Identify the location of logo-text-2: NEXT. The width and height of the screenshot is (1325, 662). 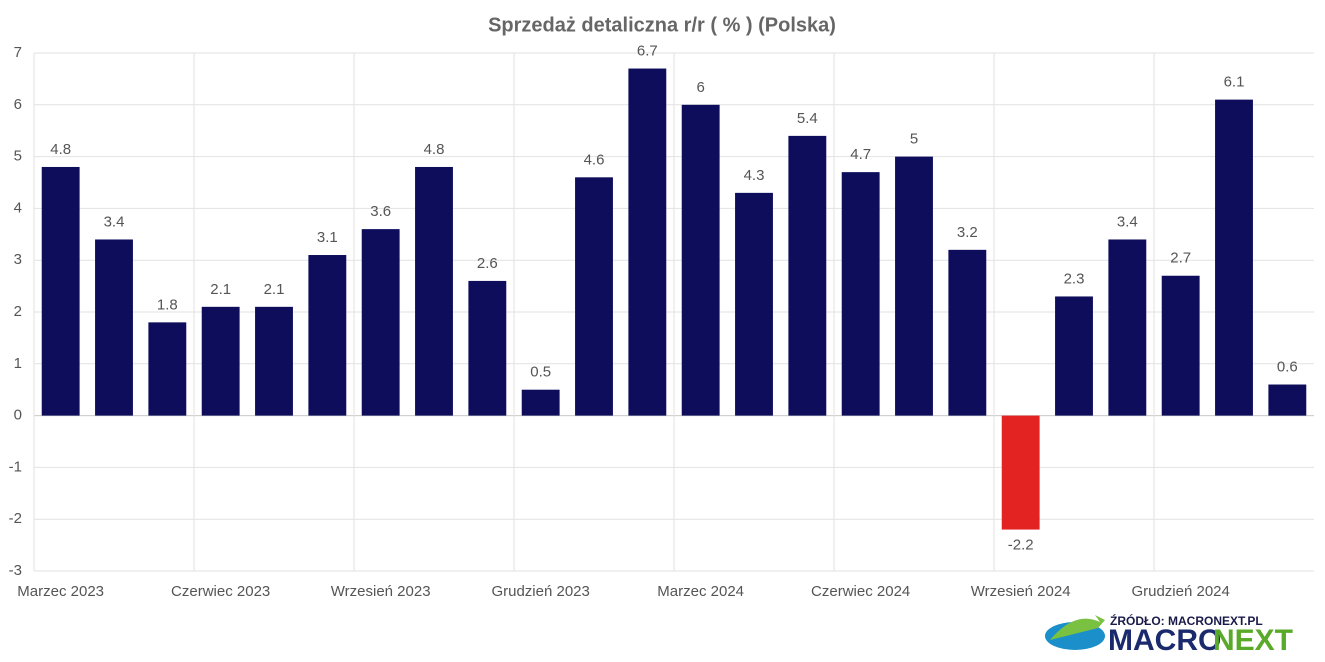
(1253, 640).